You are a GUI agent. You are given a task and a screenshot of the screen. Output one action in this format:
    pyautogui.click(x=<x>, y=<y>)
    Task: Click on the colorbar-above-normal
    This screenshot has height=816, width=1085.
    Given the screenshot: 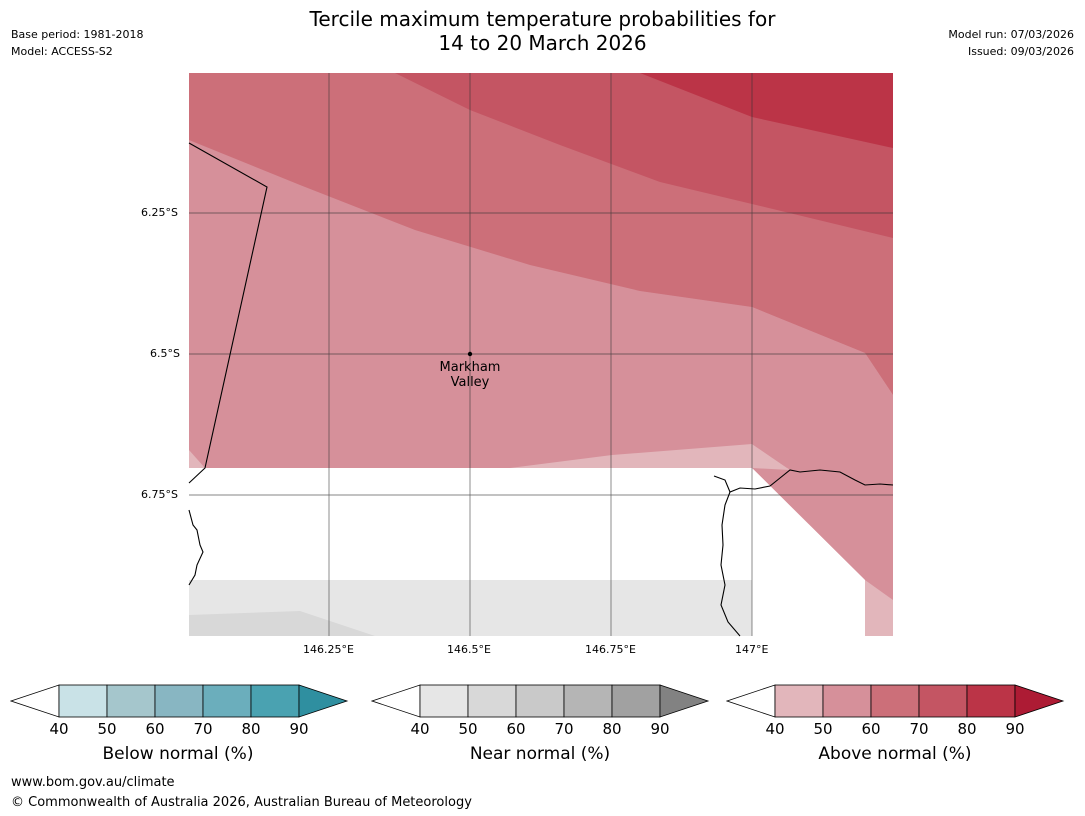 What is the action you would take?
    pyautogui.click(x=895, y=701)
    